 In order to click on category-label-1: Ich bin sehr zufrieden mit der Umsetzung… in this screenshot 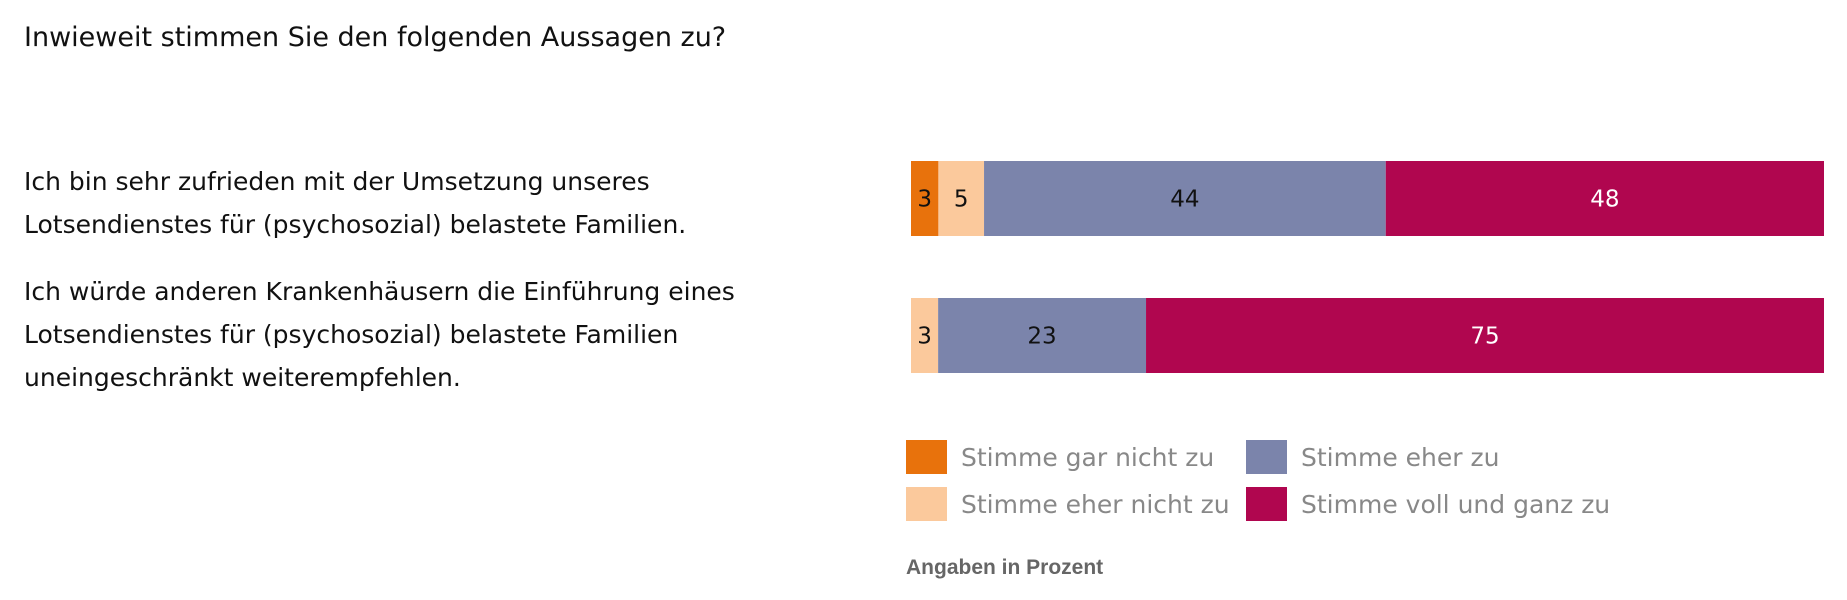, I will do `click(434, 203)`.